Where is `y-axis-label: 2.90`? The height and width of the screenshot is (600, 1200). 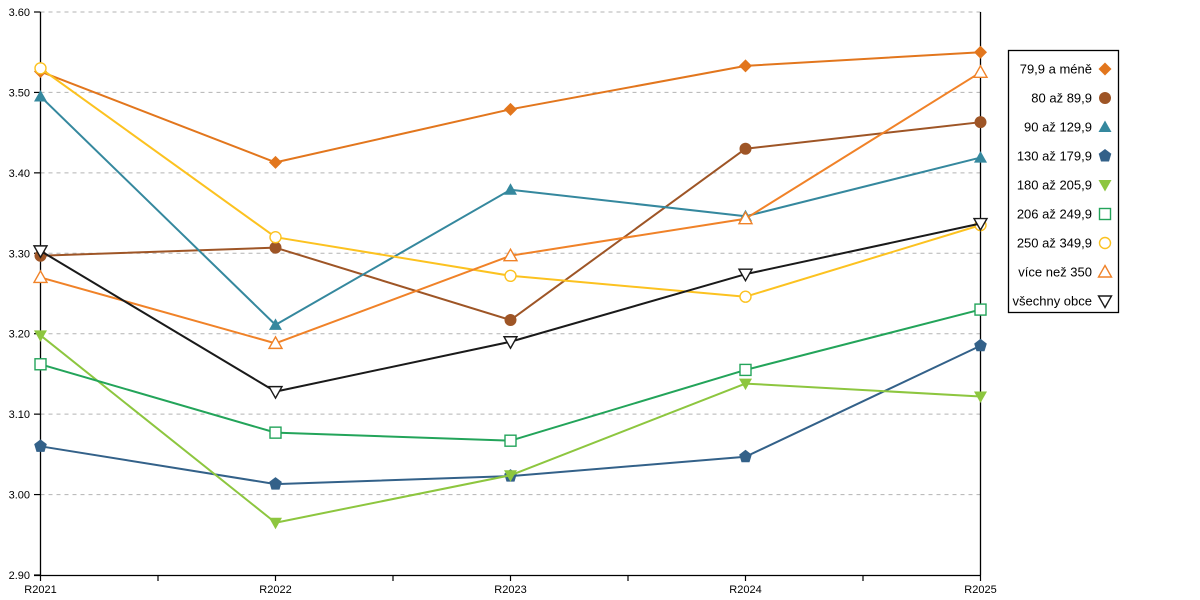
y-axis-label: 2.90 is located at coordinates (19, 576).